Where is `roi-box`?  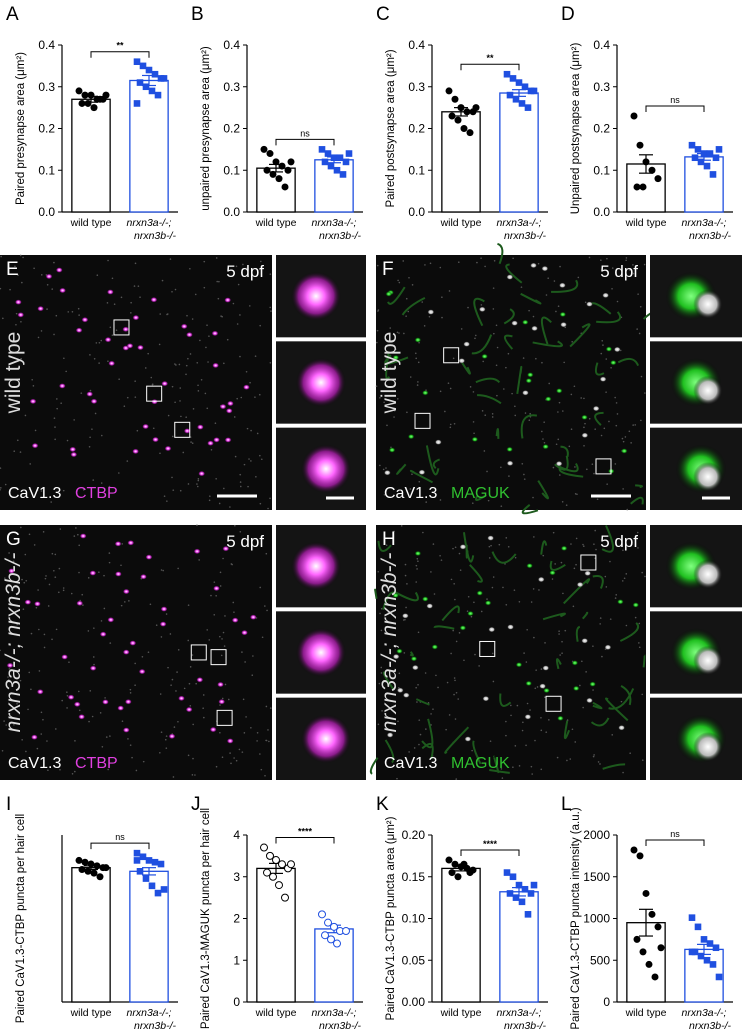
roi-box is located at coordinates (422, 420).